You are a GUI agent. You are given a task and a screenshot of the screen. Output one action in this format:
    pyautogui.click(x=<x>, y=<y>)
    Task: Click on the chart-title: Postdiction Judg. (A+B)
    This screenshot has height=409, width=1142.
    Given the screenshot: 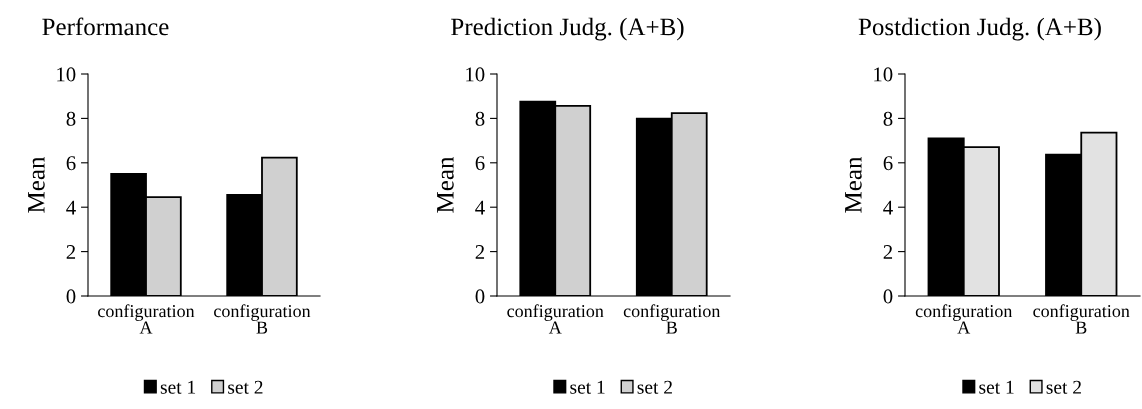 What is the action you would take?
    pyautogui.click(x=979, y=29)
    